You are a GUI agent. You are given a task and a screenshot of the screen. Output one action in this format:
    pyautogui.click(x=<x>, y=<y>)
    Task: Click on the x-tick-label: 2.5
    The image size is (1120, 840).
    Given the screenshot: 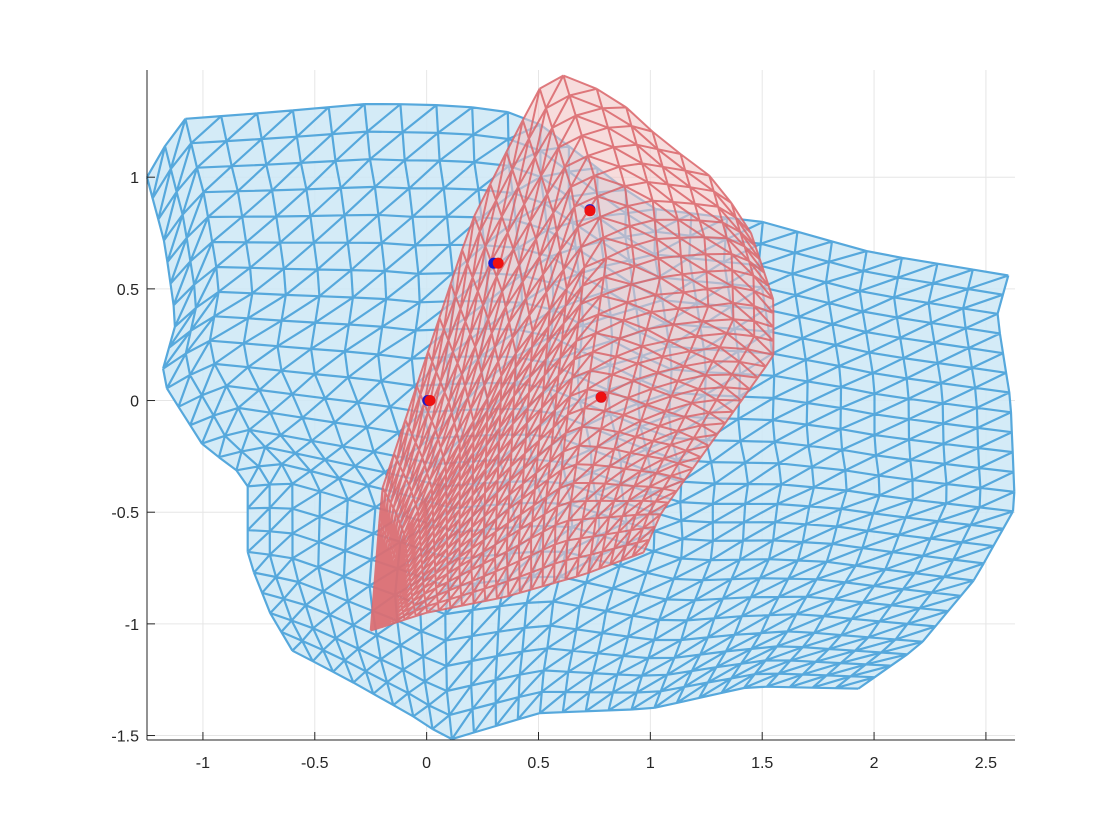 What is the action you would take?
    pyautogui.click(x=986, y=763)
    